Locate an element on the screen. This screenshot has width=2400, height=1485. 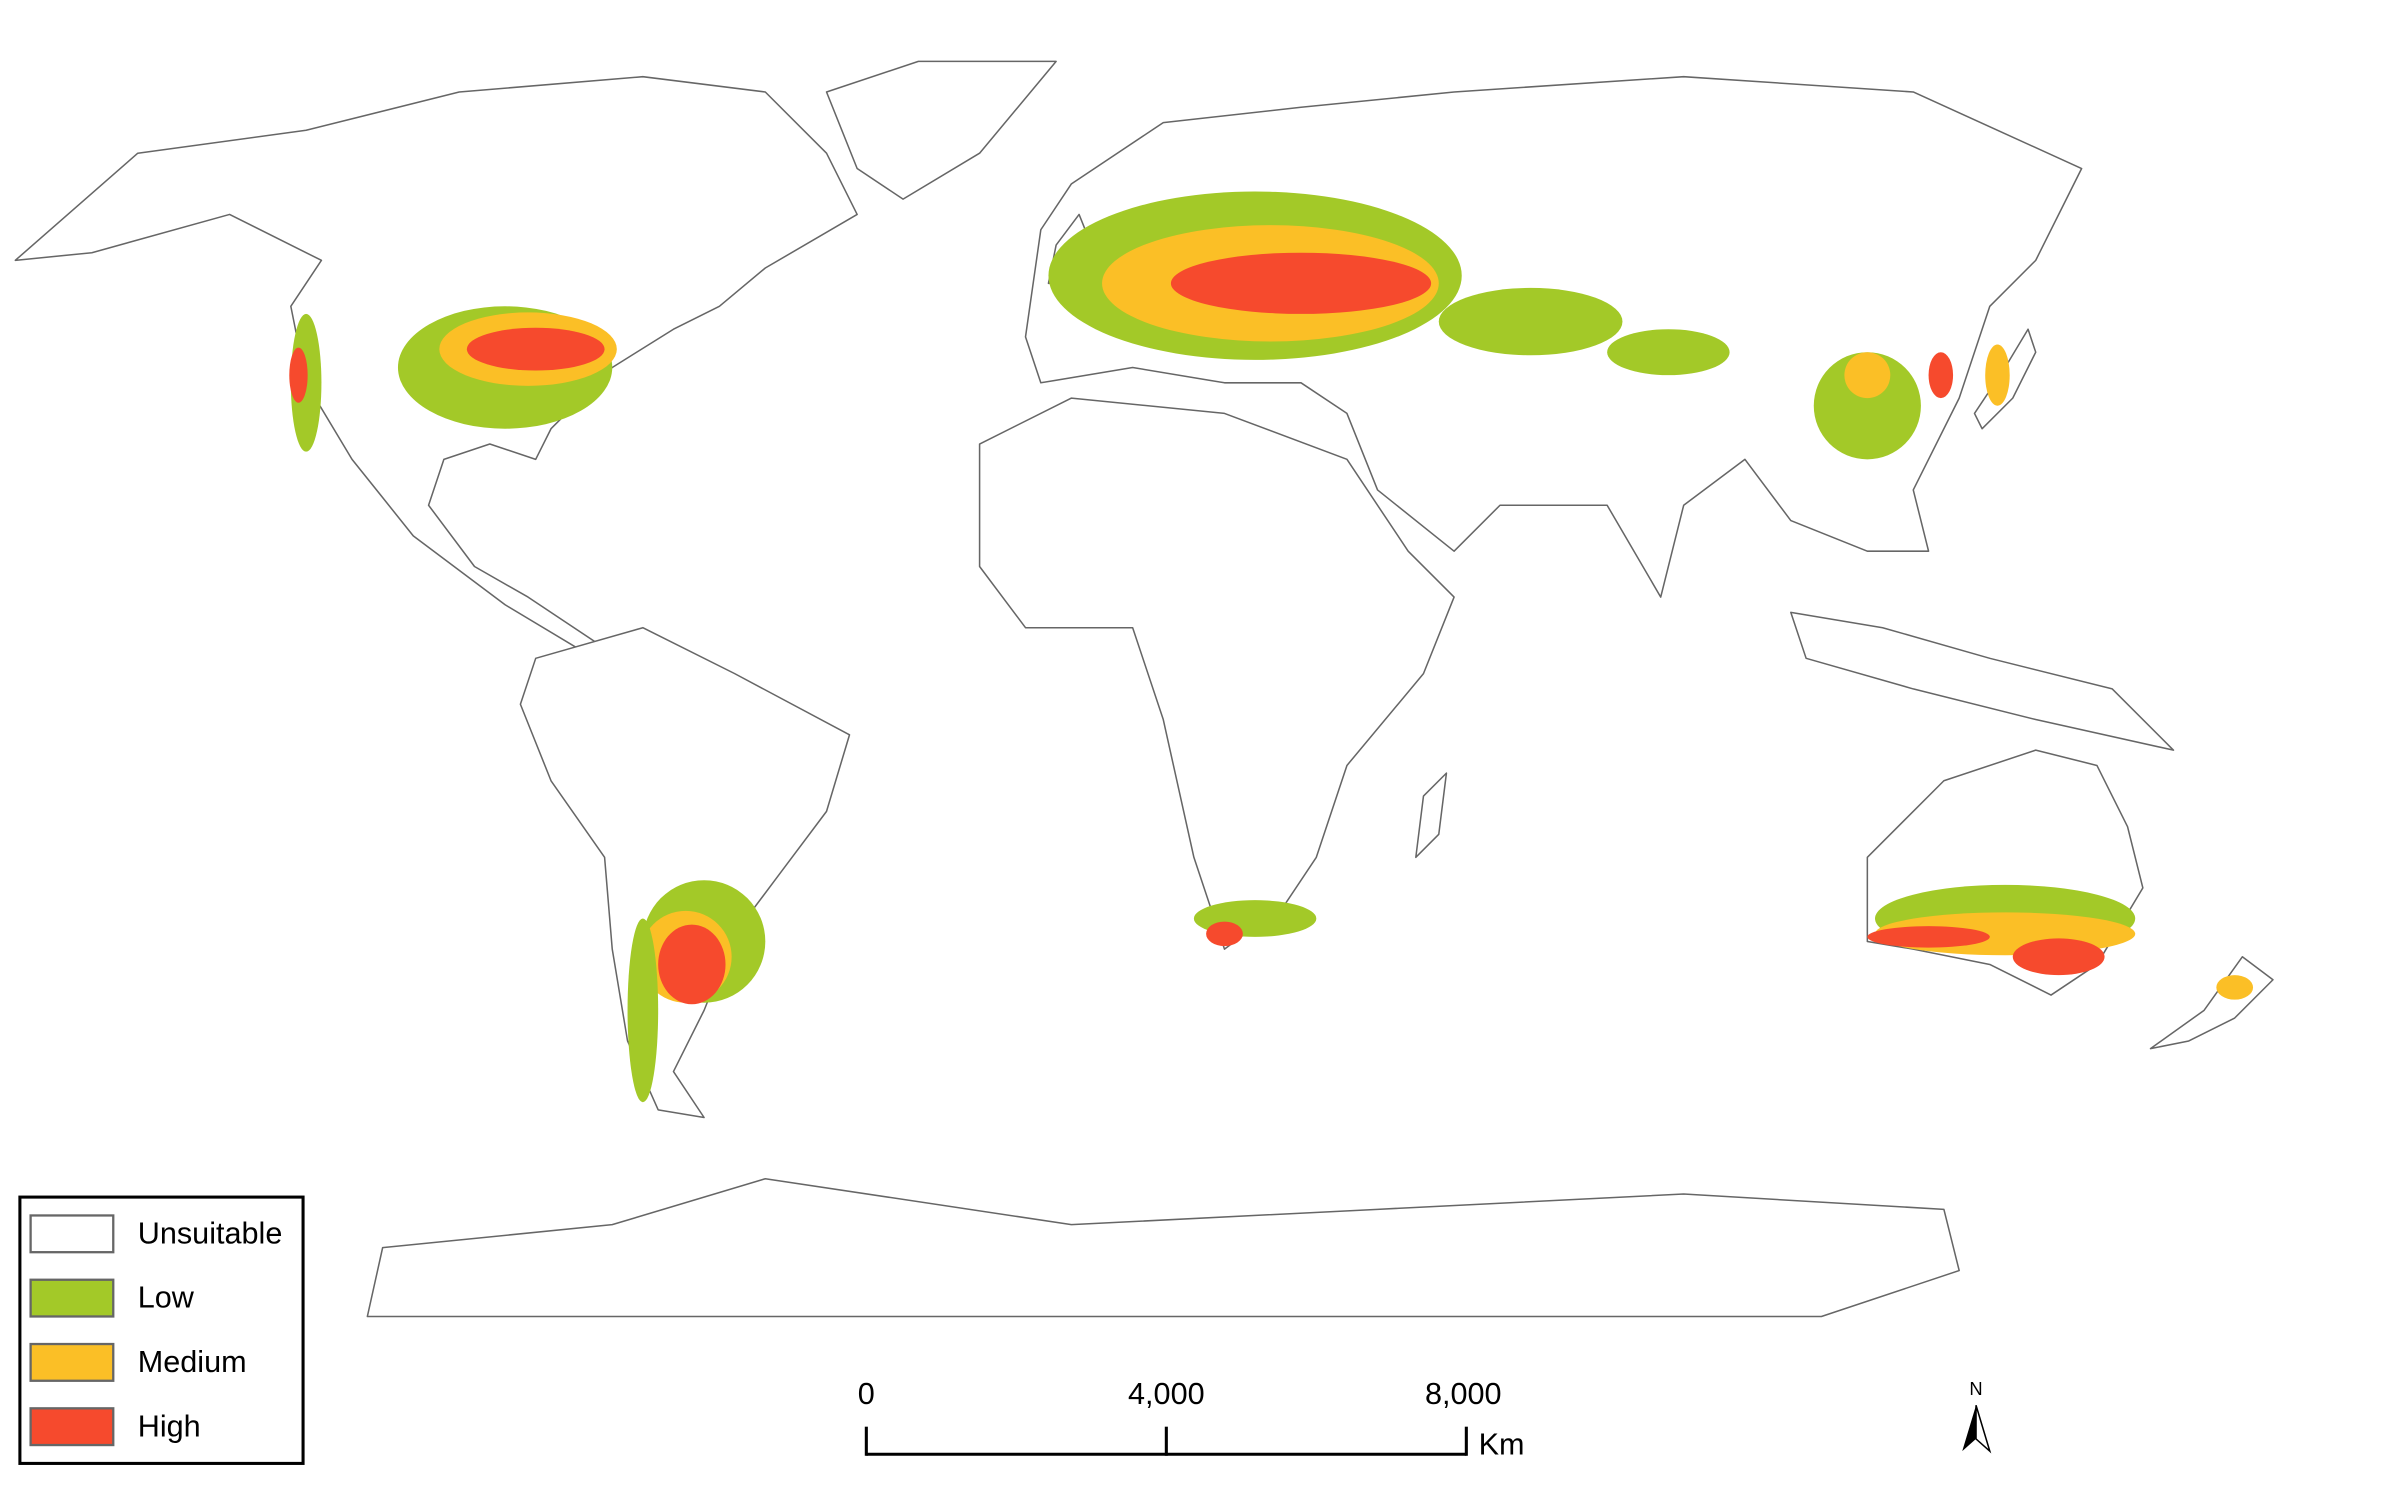
antarctica is located at coordinates (1163, 1247).